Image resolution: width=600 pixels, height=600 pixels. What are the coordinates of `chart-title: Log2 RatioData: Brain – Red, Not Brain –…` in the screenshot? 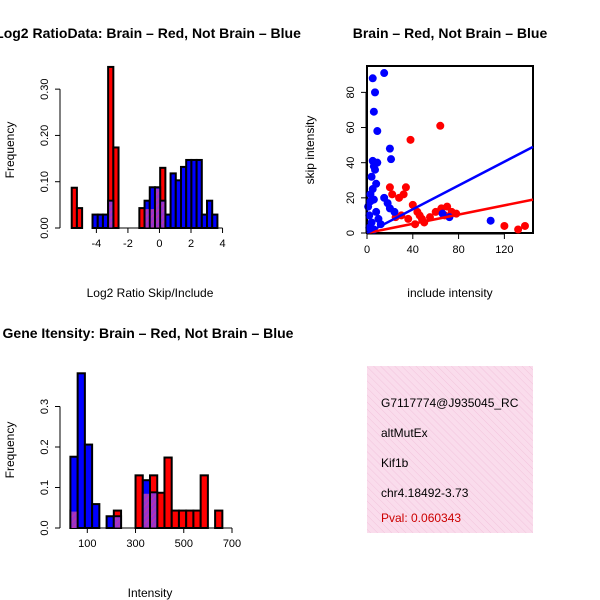 It's located at (150, 33).